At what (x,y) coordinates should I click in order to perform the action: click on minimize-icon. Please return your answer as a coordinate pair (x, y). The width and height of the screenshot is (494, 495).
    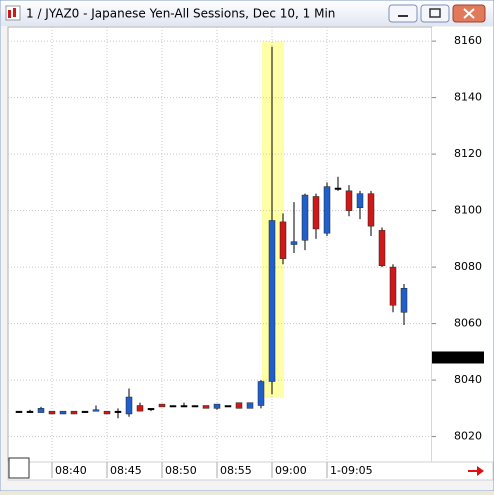
    Looking at the image, I should click on (403, 16).